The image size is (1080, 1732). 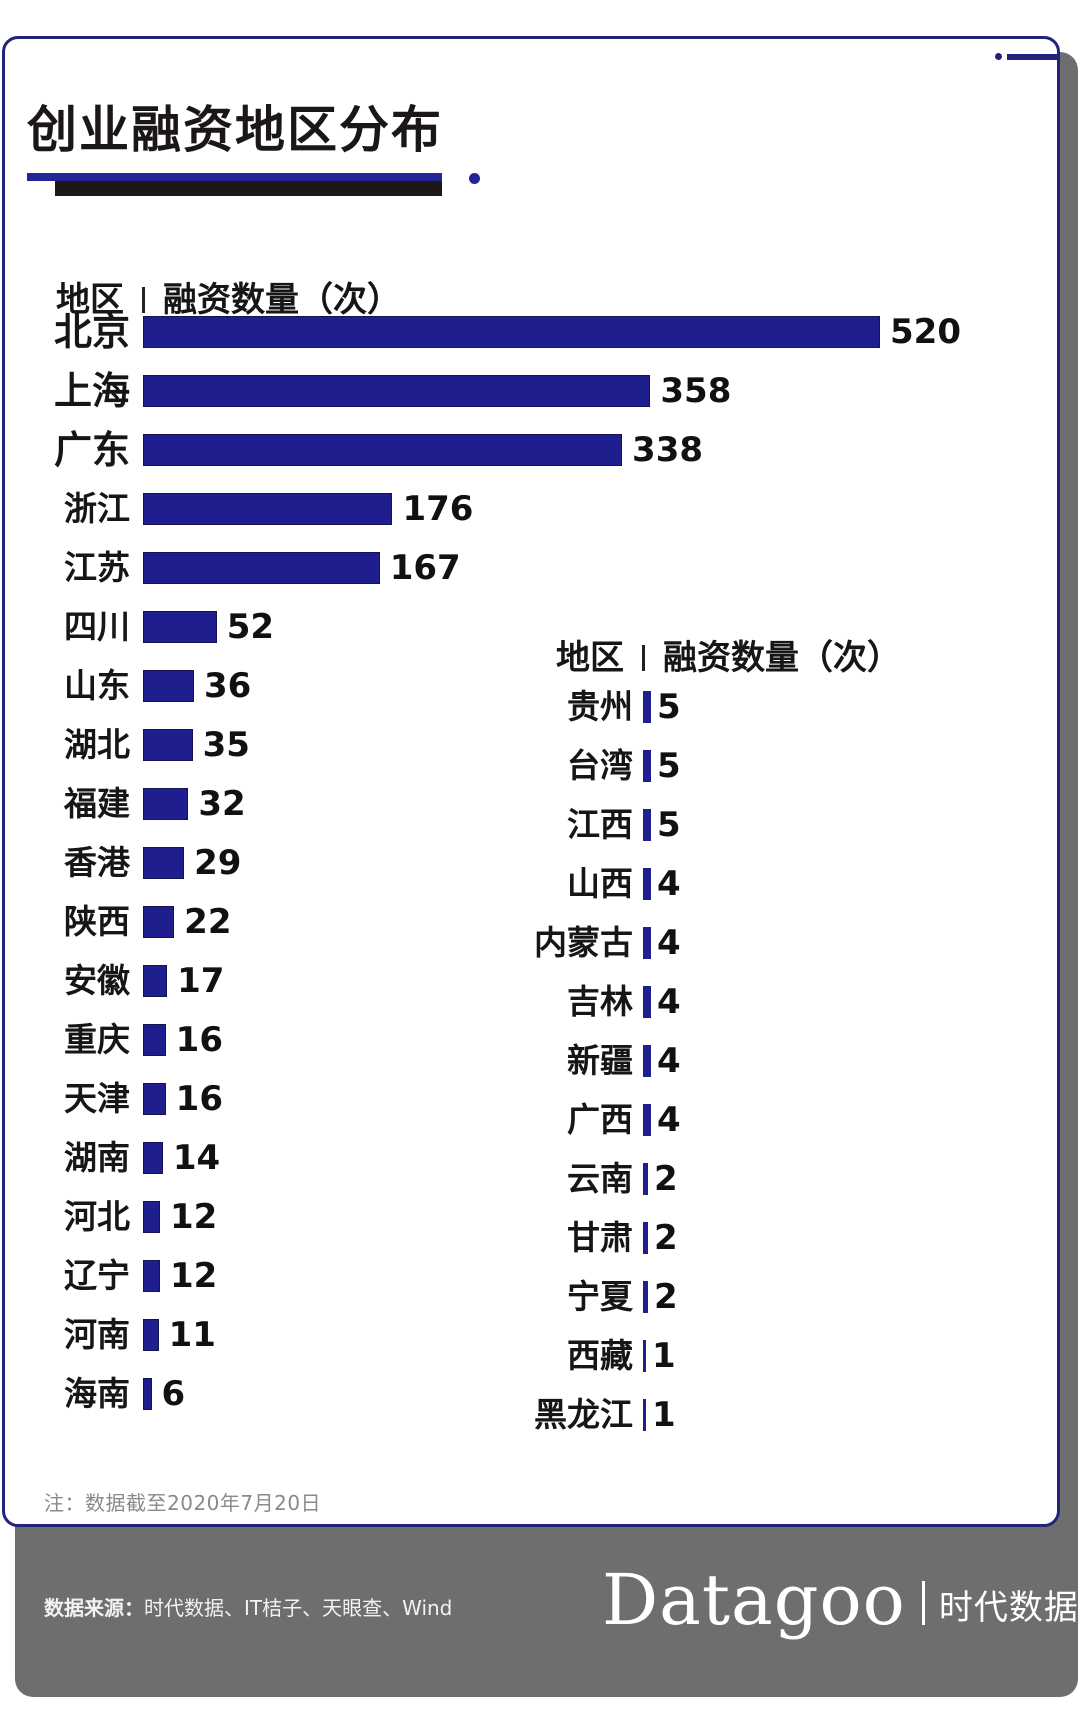 I want to click on bar-row: 四川 52, so click(x=540, y=627).